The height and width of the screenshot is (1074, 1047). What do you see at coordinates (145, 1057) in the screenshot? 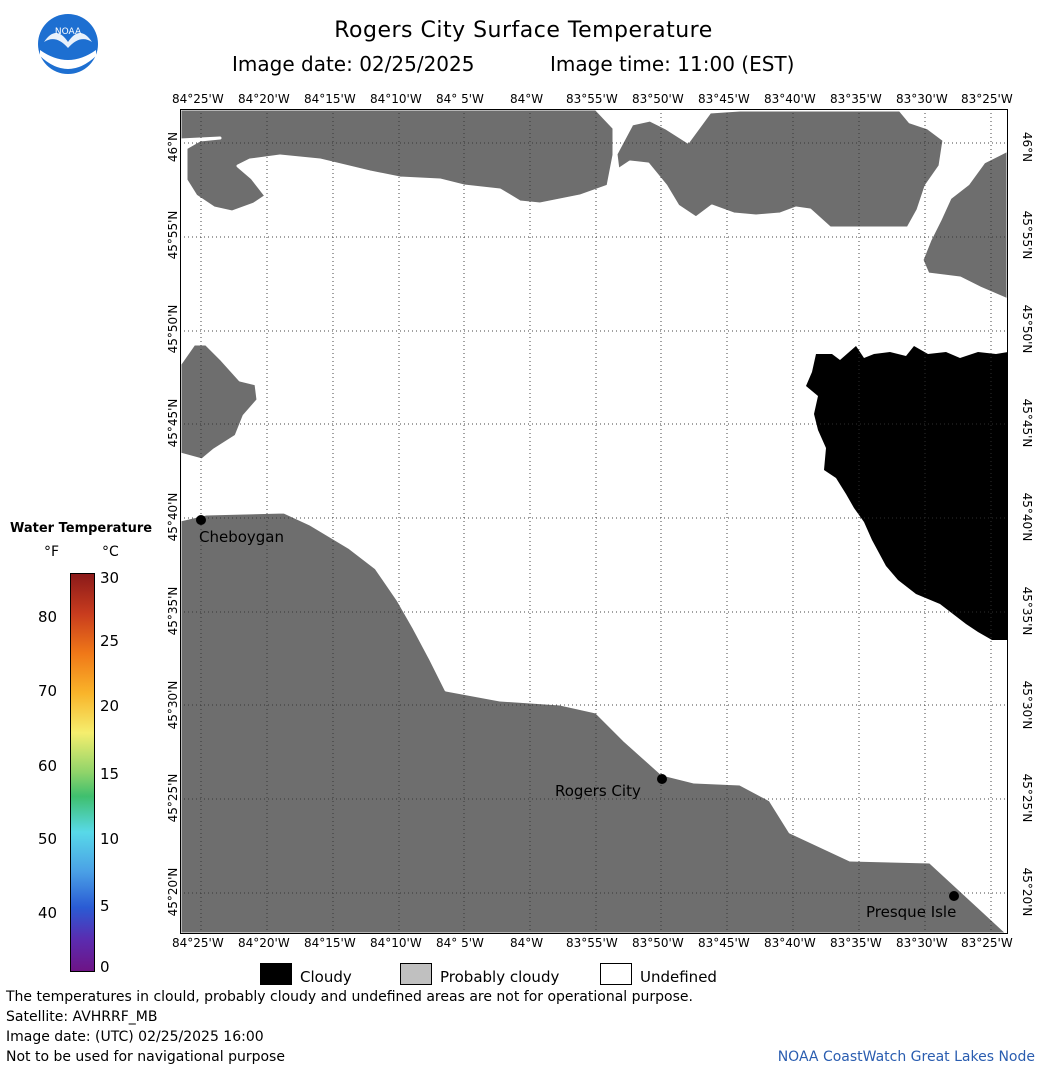
I see `navigation-warning: Not to be used for navigational purpose` at bounding box center [145, 1057].